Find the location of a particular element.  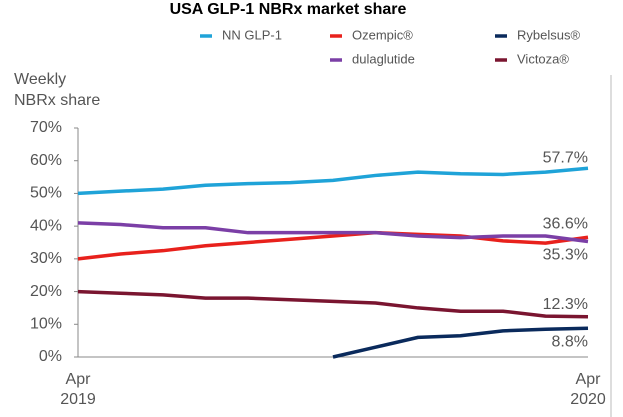

data-label: 36.6% is located at coordinates (565, 223).